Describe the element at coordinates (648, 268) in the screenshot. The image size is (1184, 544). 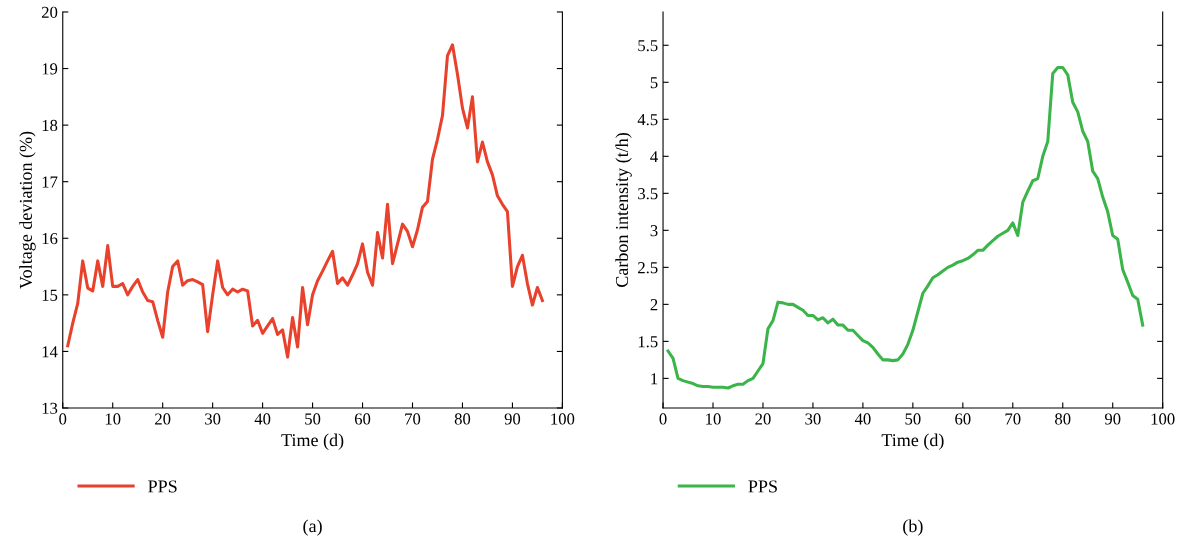
I see `y-tick-label: 2.5` at that location.